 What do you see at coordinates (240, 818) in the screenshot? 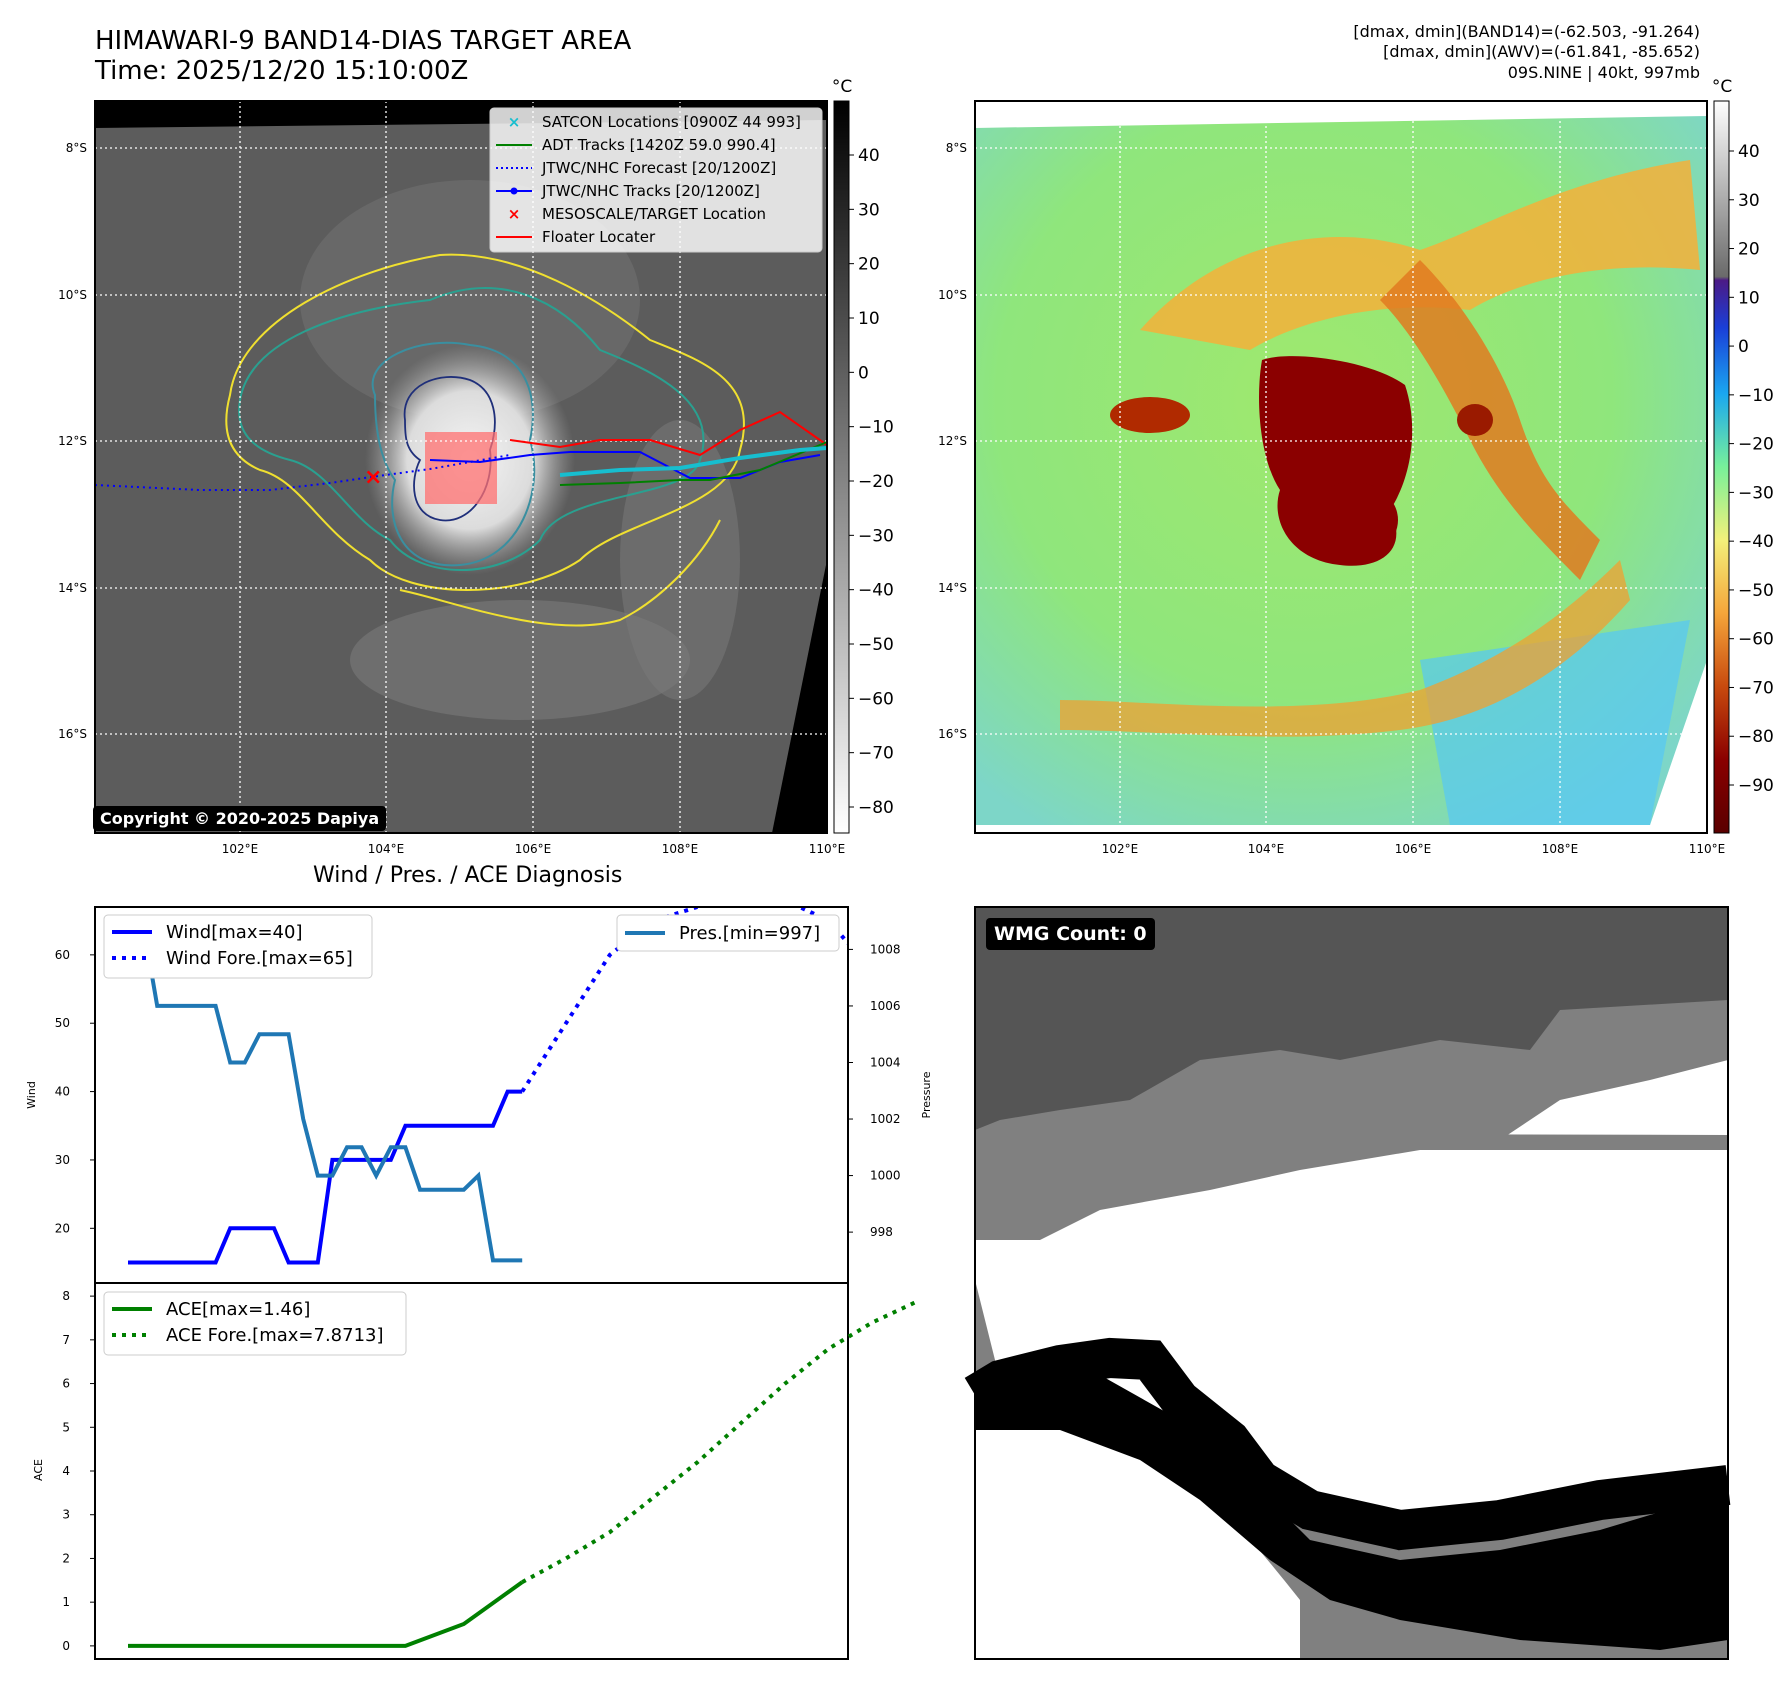
I see `copyright-badge: Copyright © 2020-2025 Dapiya` at bounding box center [240, 818].